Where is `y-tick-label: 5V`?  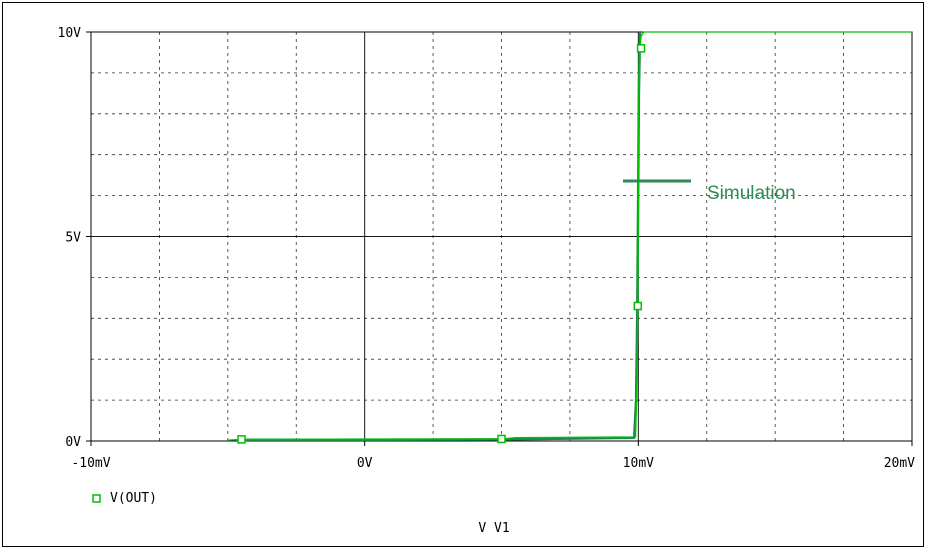
y-tick-label: 5V is located at coordinates (73, 238).